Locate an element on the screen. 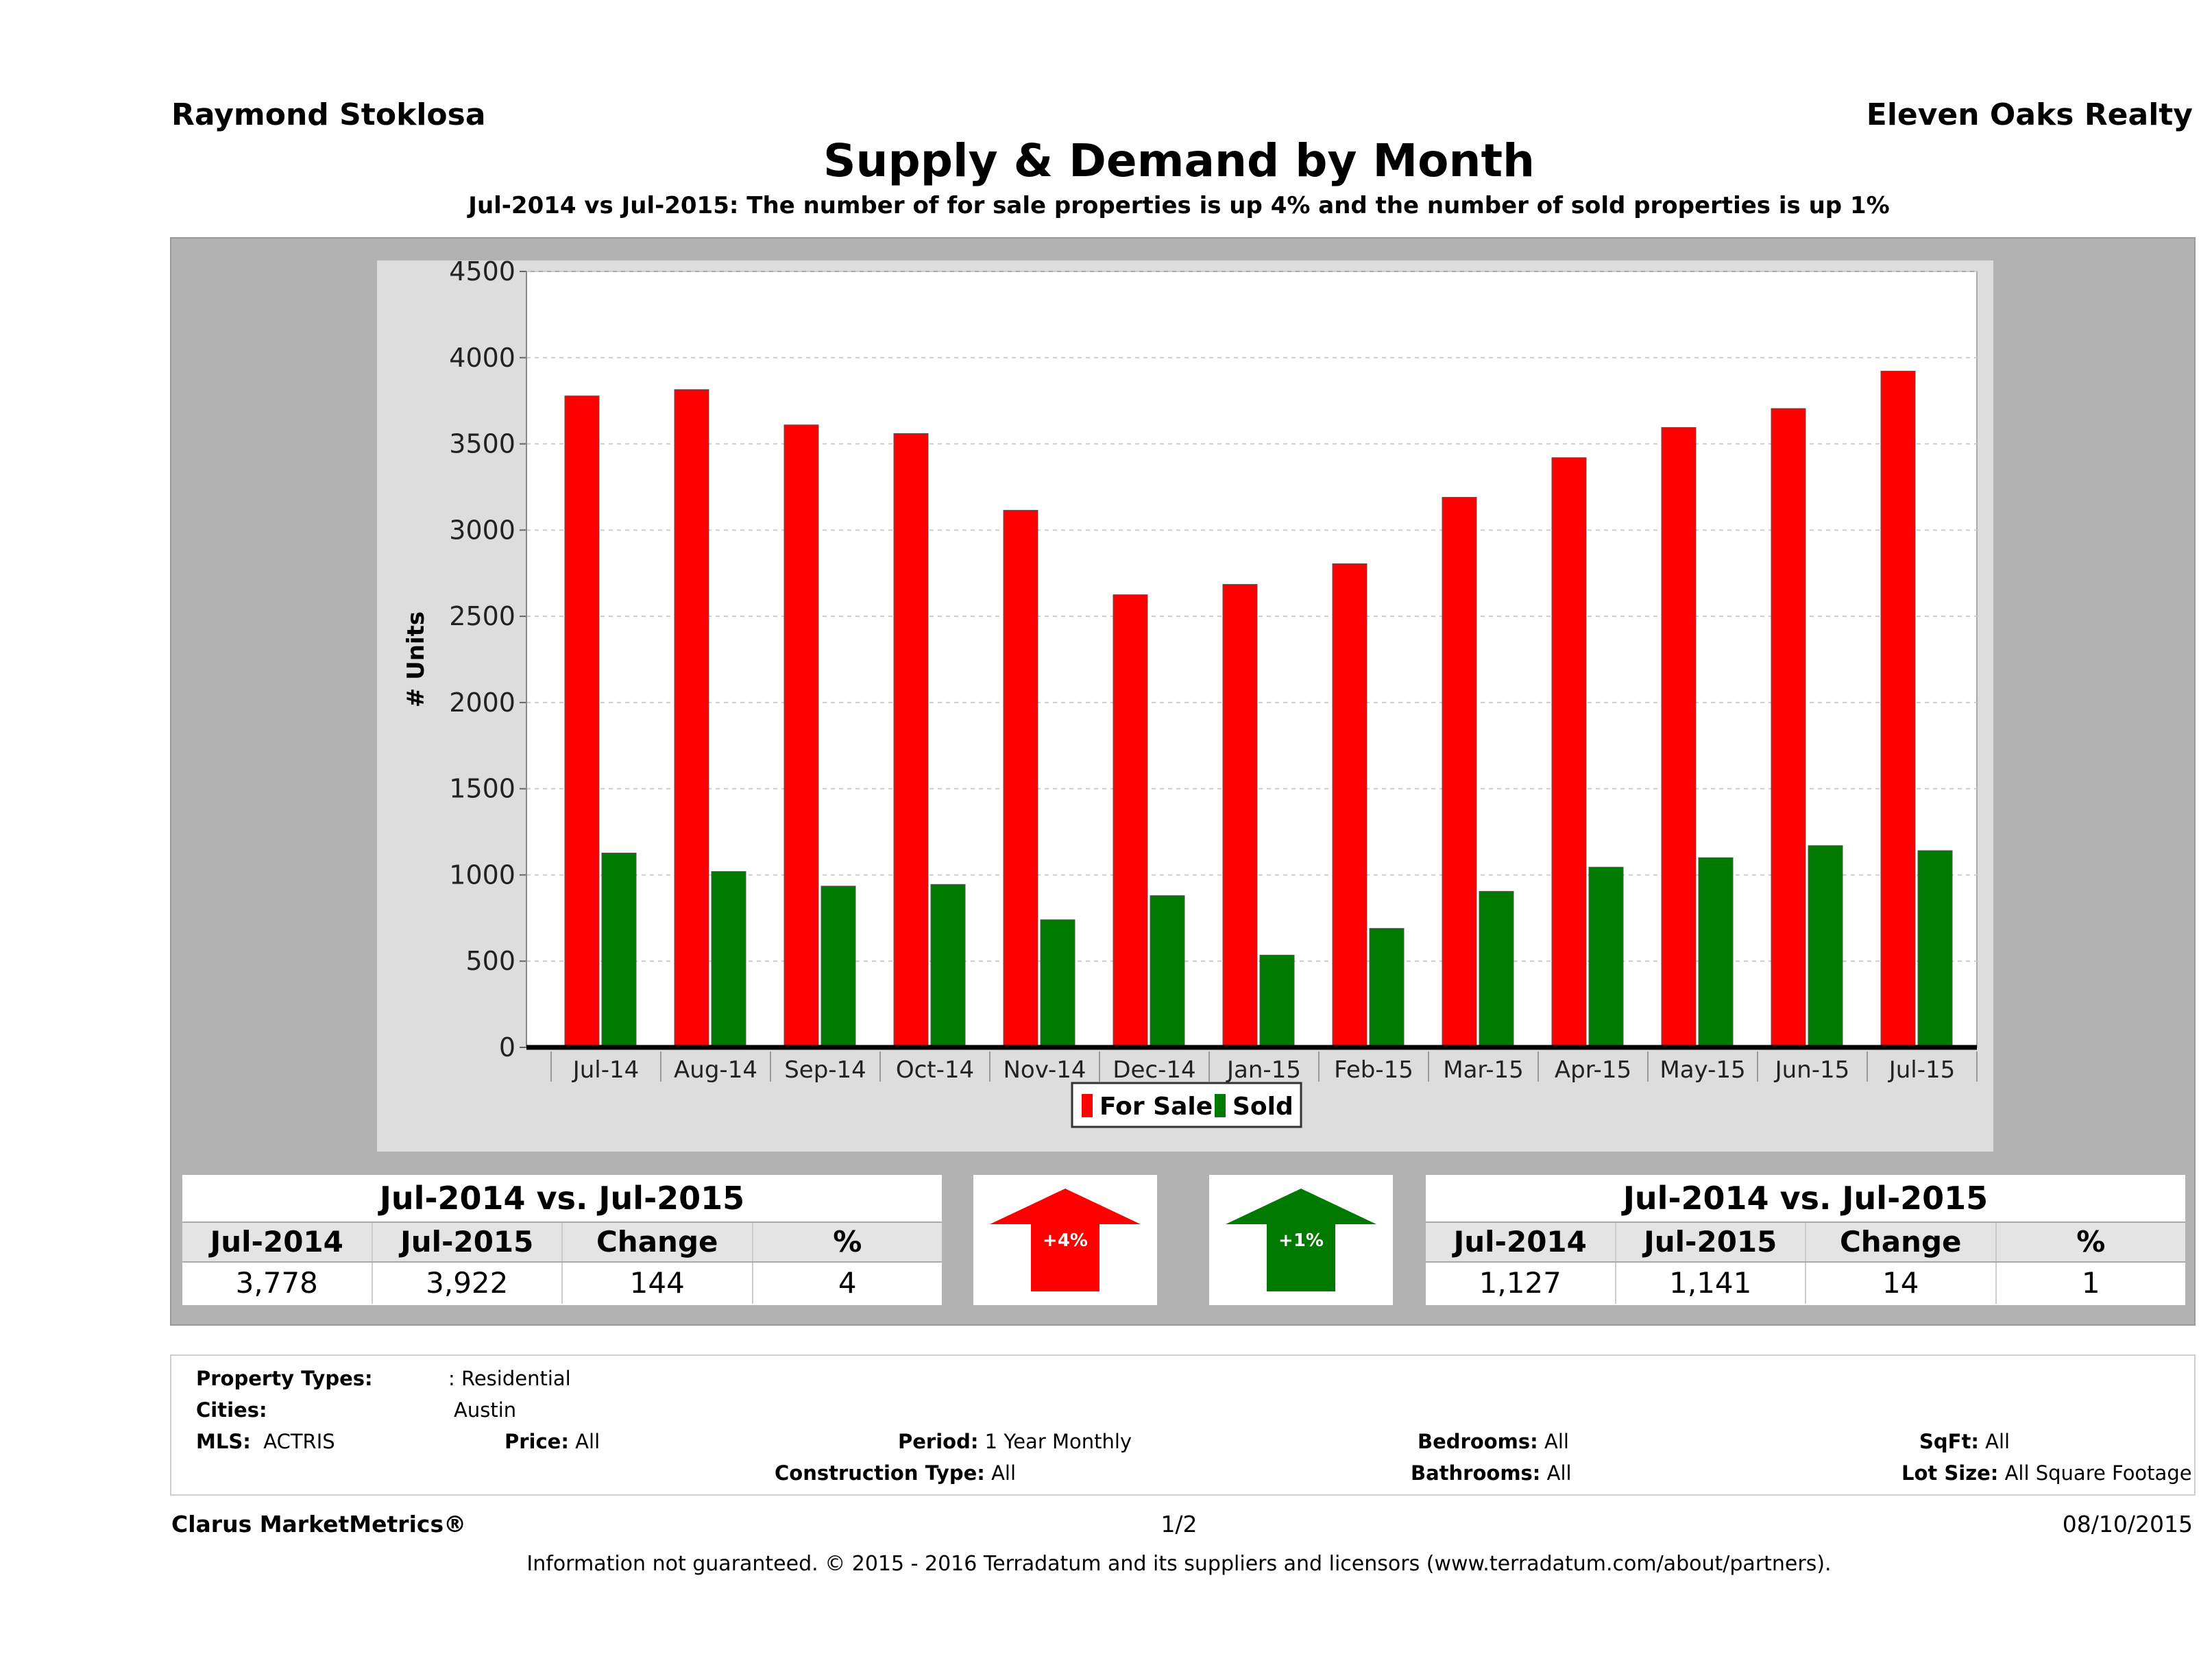 The height and width of the screenshot is (1678, 2212). sold-header-percent: % is located at coordinates (2091, 1242).